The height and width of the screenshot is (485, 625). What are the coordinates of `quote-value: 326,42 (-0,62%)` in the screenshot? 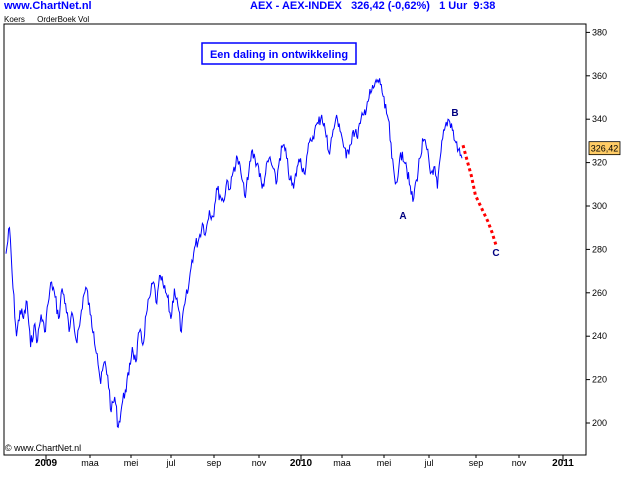 It's located at (390, 6).